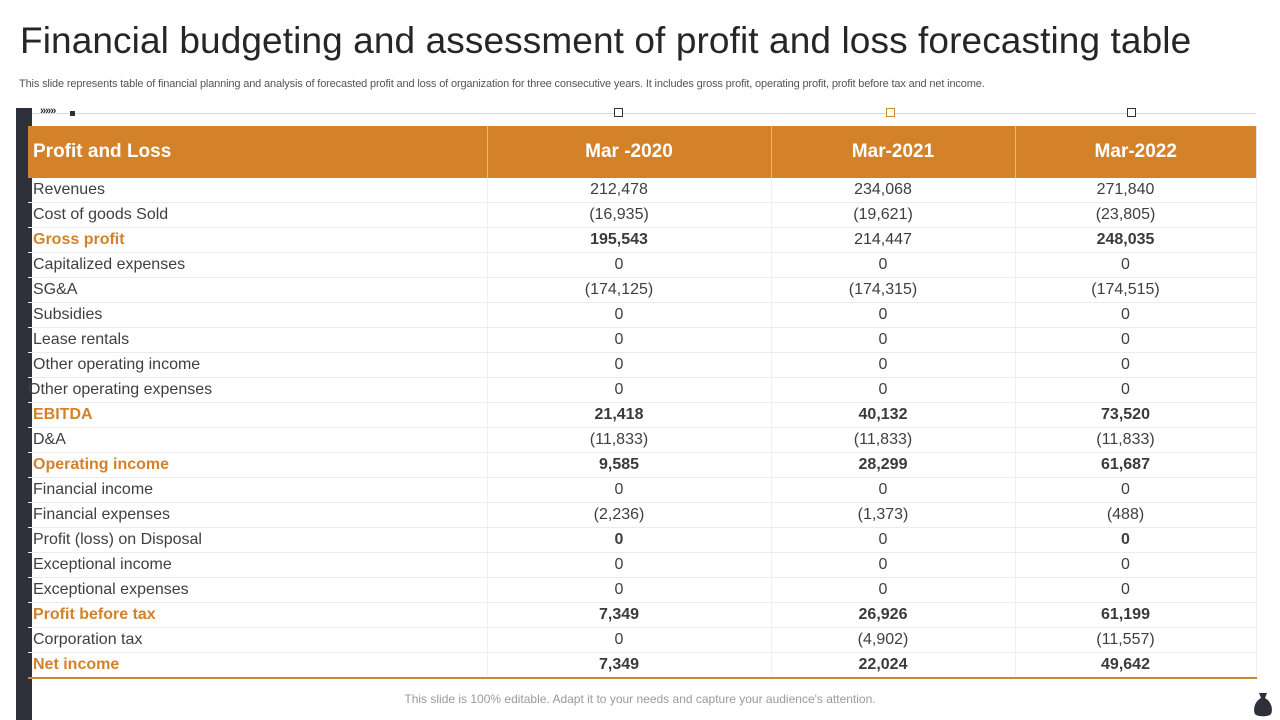 Image resolution: width=1280 pixels, height=720 pixels. I want to click on table-row: Exceptional income 0 0 0, so click(642, 565).